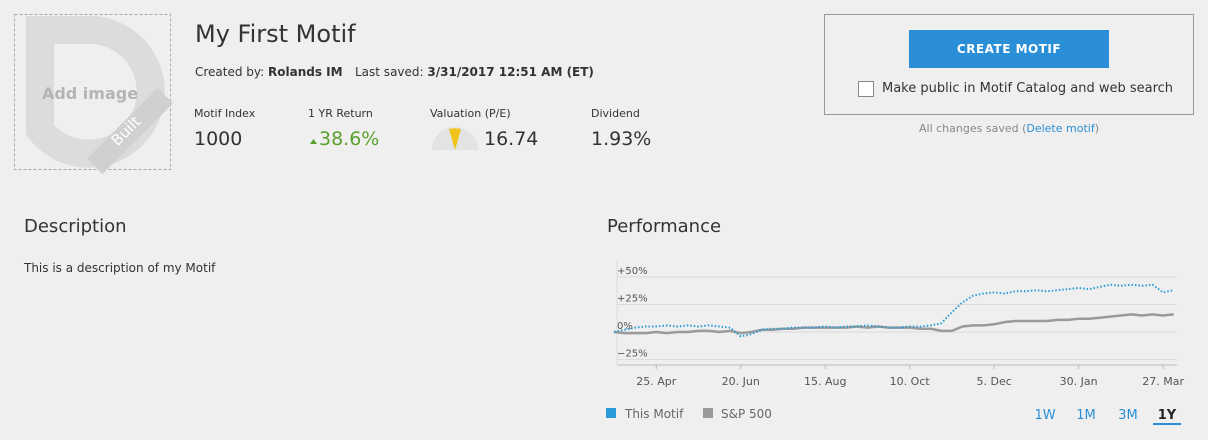 Image resolution: width=1208 pixels, height=440 pixels. Describe the element at coordinates (1163, 381) in the screenshot. I see `x-tick-label: 27. Mar` at that location.